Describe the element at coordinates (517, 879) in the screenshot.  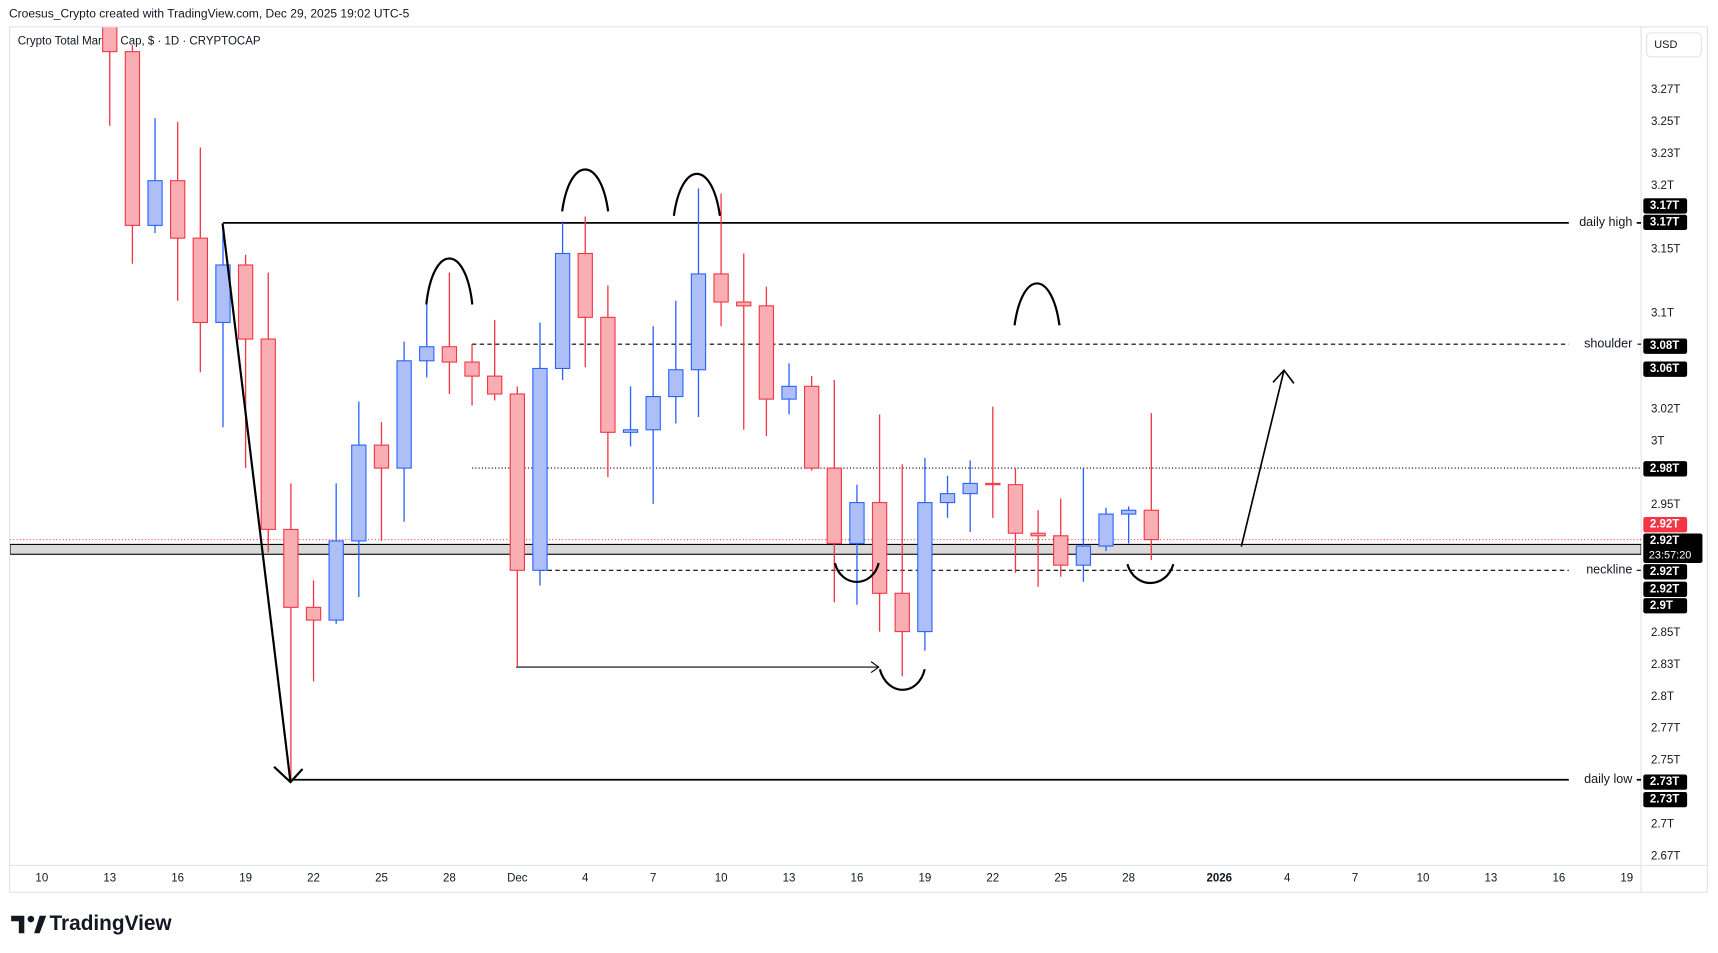
I see `x-tick-label: Dec` at that location.